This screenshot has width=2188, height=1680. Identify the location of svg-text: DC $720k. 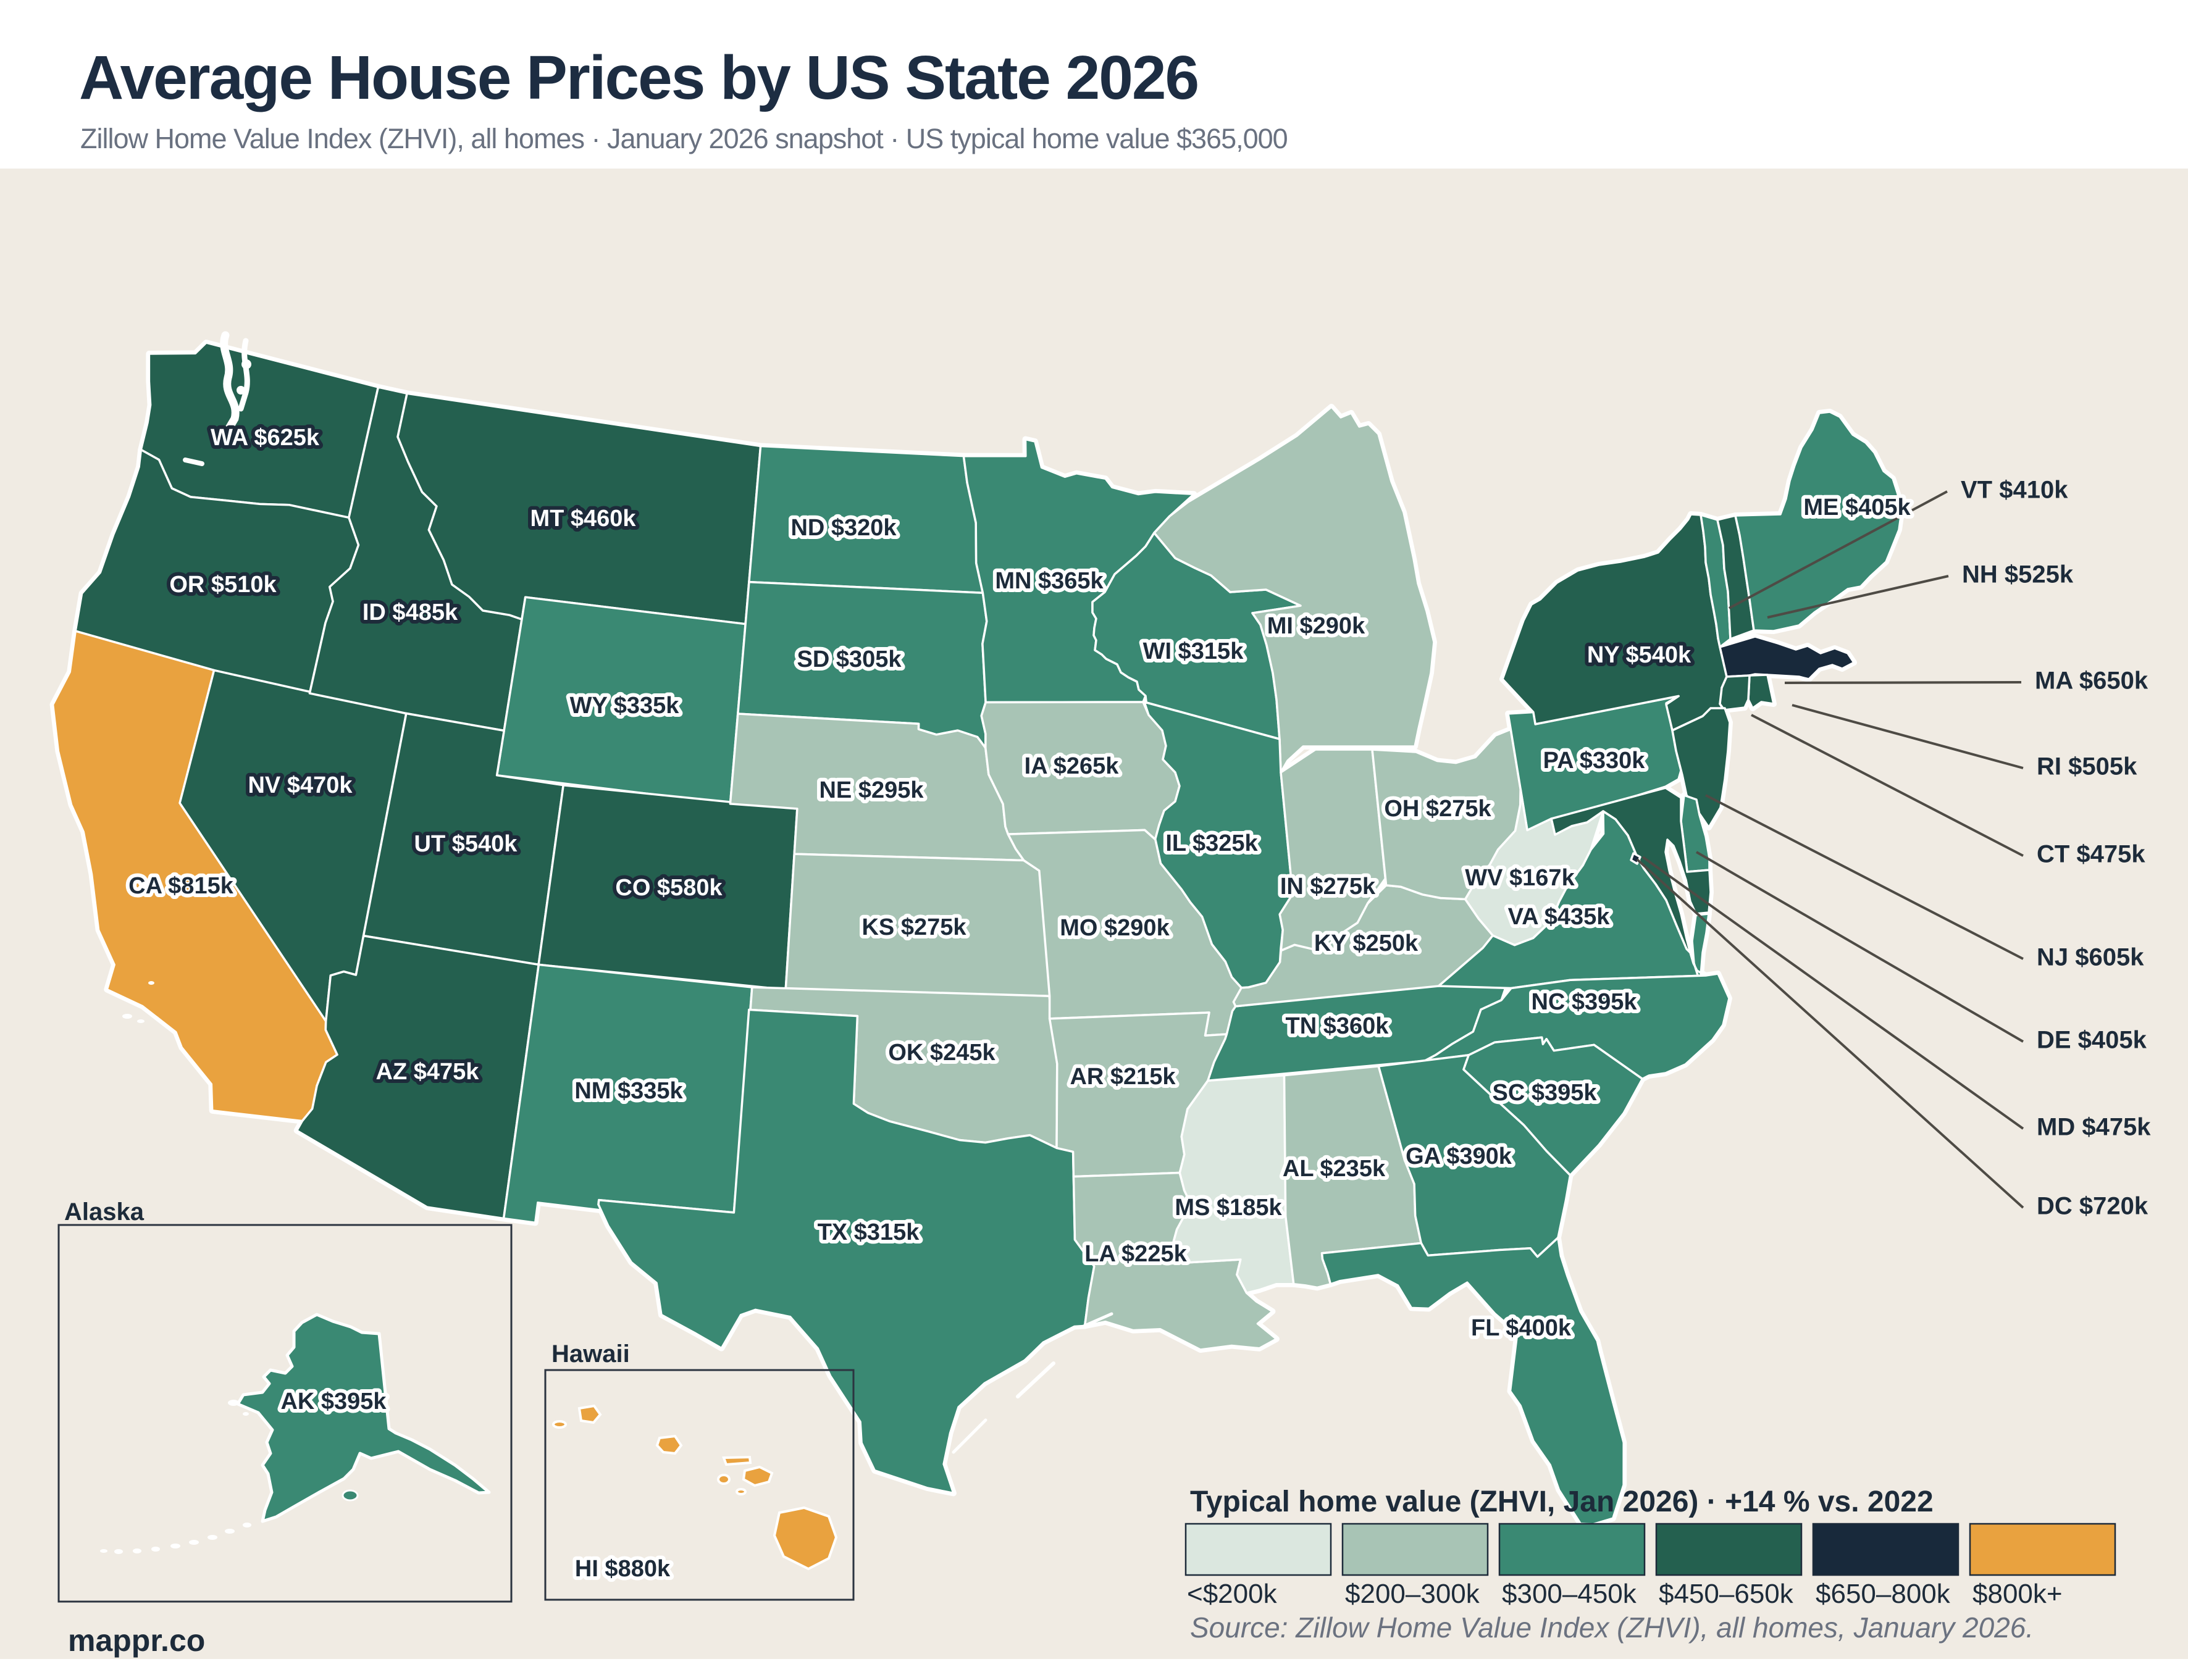
(2092, 1206).